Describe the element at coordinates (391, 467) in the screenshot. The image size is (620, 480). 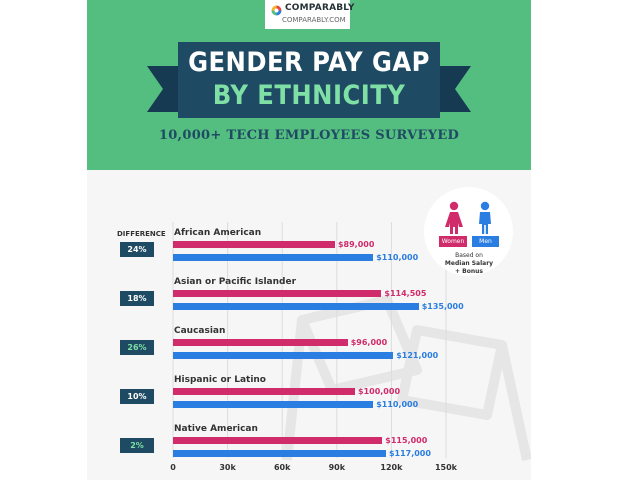
I see `x-tick-label: 120k` at that location.